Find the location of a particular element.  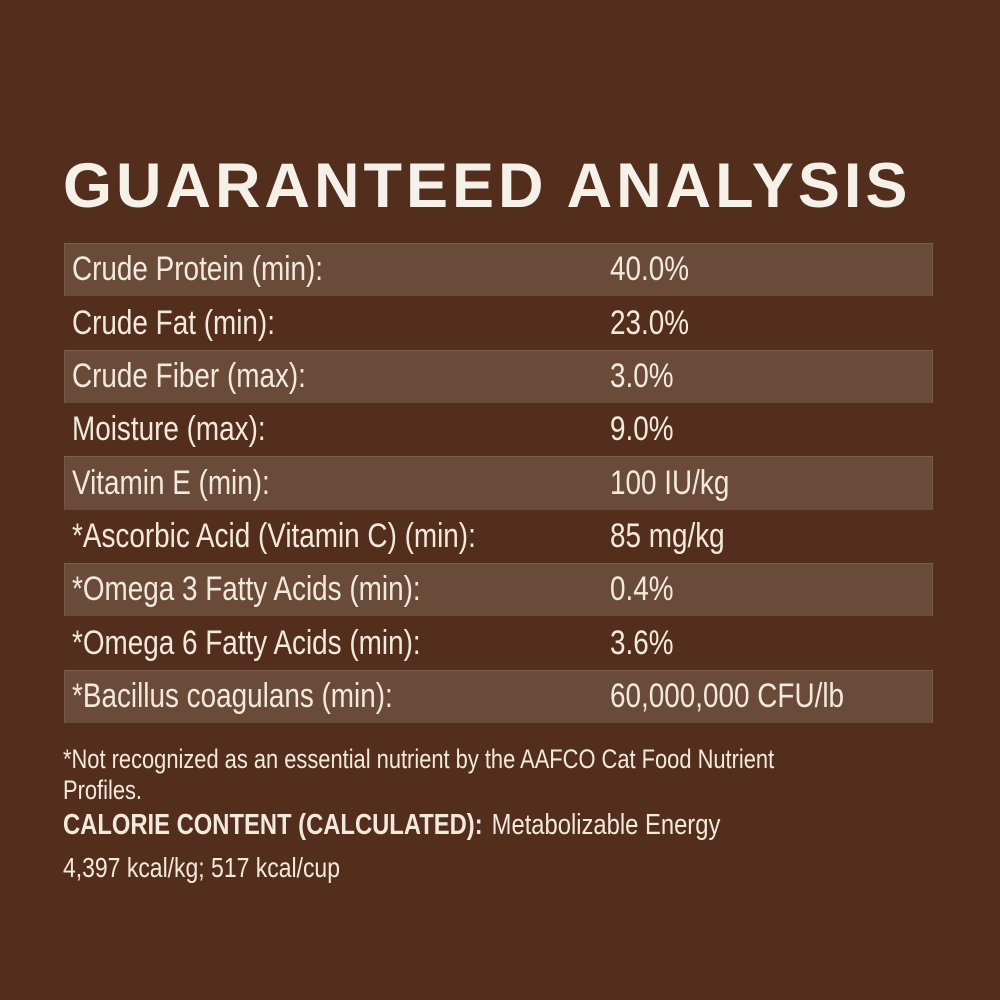

nutrient-label: Crude Fat (min): is located at coordinates (173, 322).